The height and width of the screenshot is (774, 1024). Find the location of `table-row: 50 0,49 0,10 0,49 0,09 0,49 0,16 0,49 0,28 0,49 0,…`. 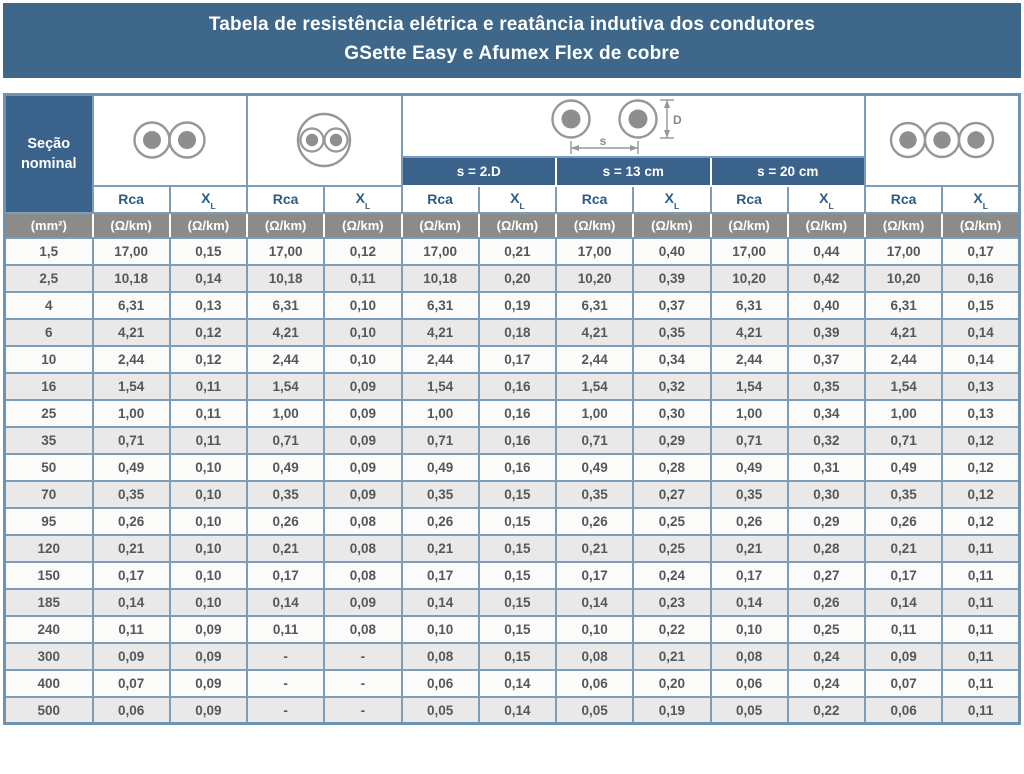

table-row: 50 0,49 0,10 0,49 0,09 0,49 0,16 0,49 0,28 0,49 0,… is located at coordinates (512, 467).